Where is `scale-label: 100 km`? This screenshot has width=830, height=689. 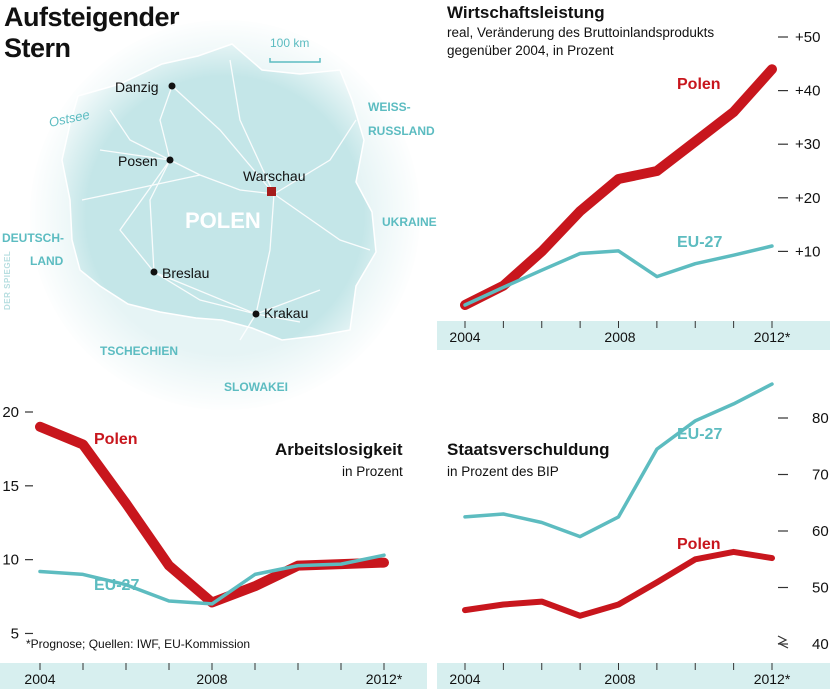
scale-label: 100 km is located at coordinates (289, 43).